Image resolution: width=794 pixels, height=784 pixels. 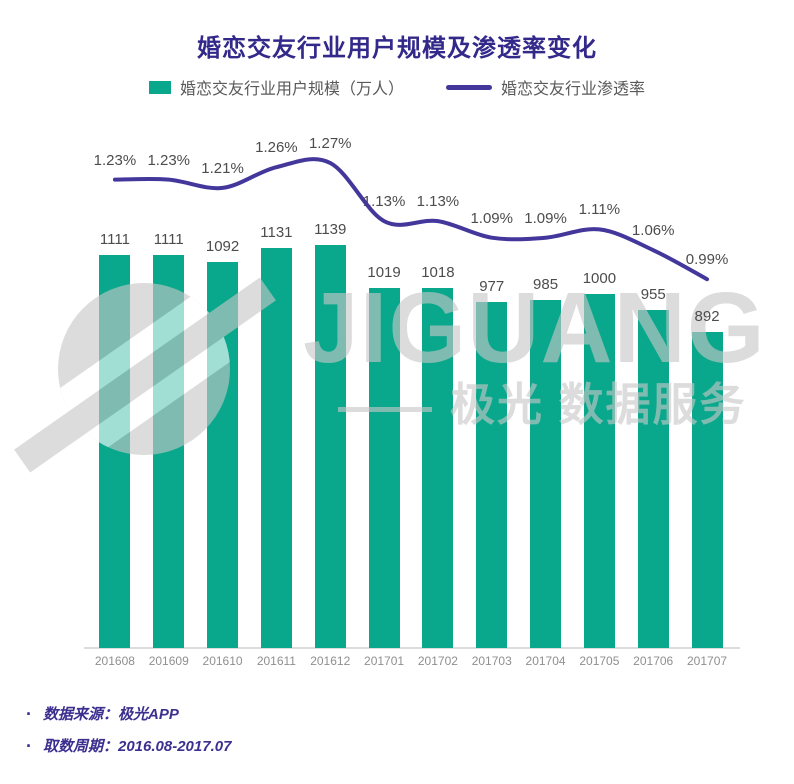 What do you see at coordinates (330, 661) in the screenshot?
I see `x-axis-label: 201612` at bounding box center [330, 661].